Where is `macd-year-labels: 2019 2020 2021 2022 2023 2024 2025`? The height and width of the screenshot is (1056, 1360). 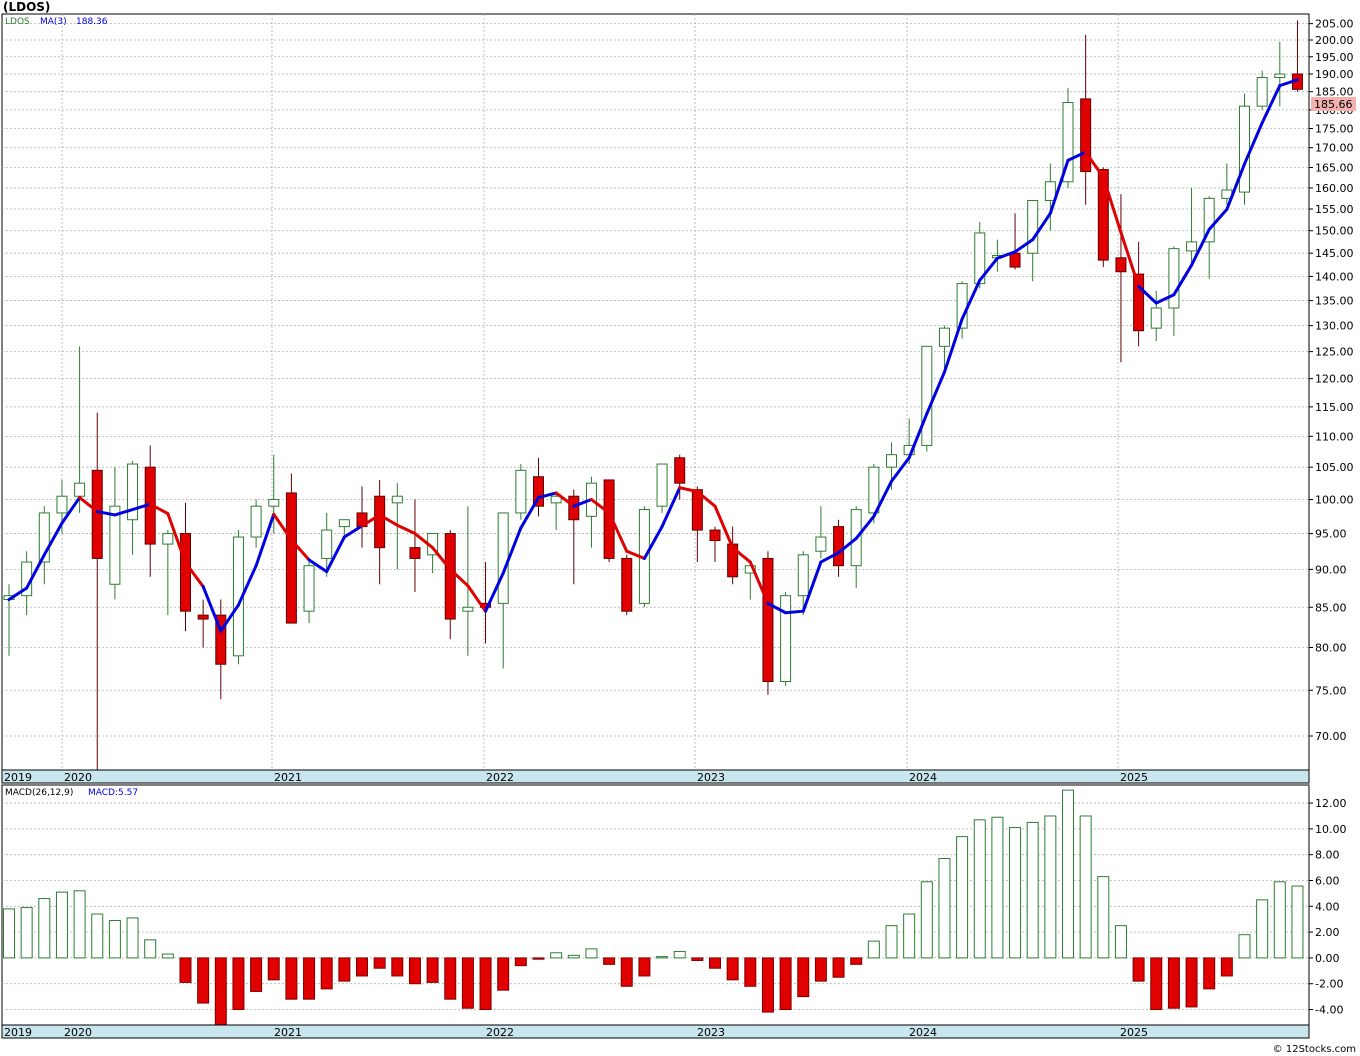 macd-year-labels: 2019 2020 2021 2022 2023 2024 2025 is located at coordinates (576, 1032).